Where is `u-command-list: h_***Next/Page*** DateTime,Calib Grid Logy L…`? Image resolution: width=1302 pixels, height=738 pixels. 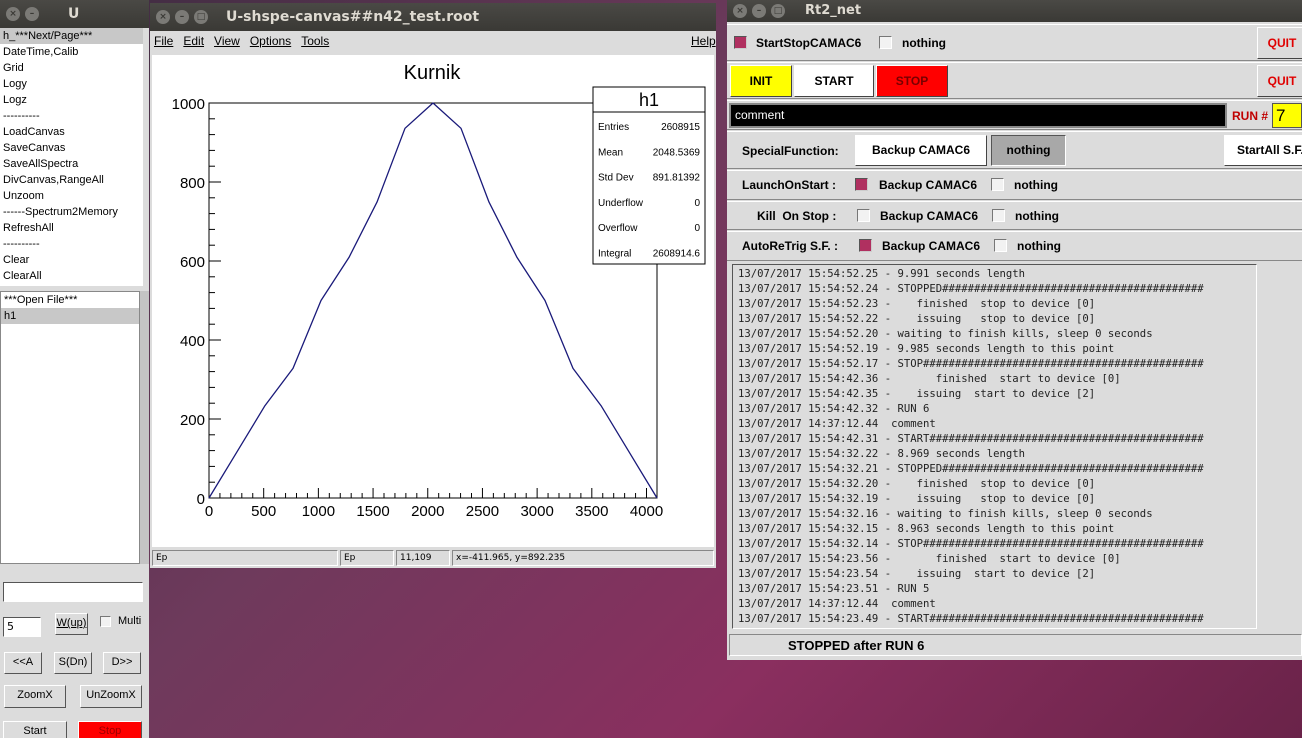
u-command-list: h_***Next/Page*** DateTime,Calib Grid Logy L… is located at coordinates (71, 157).